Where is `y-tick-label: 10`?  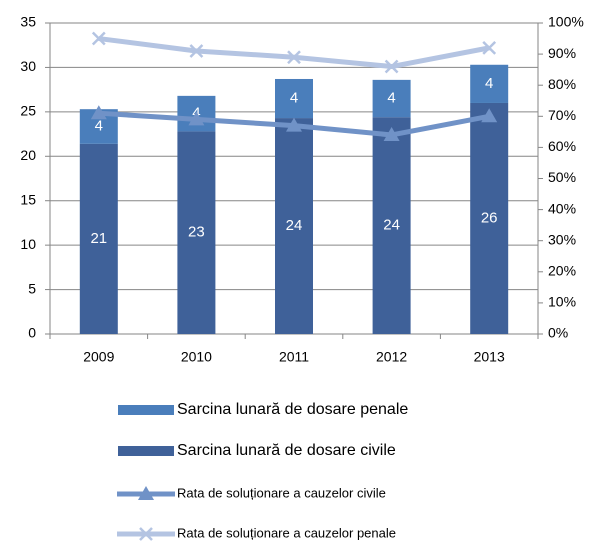 y-tick-label: 10 is located at coordinates (28, 244).